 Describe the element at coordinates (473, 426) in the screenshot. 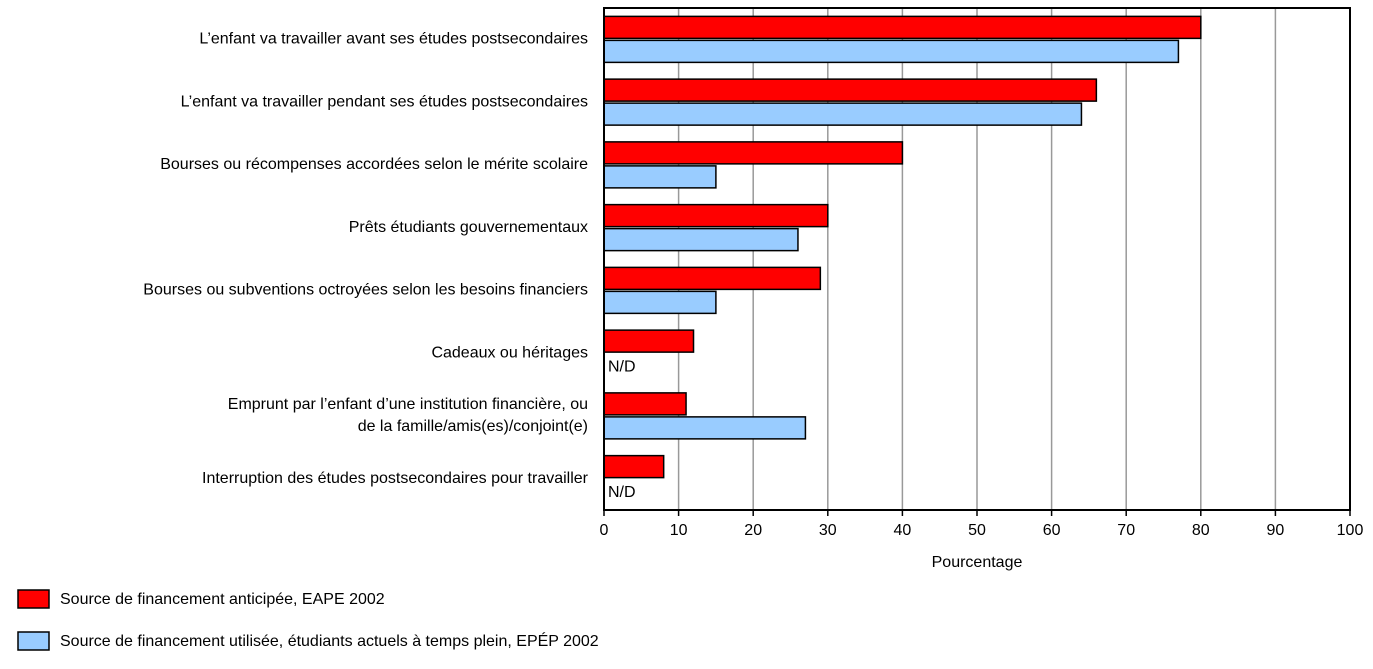

I see `y-tick-label: de la famille/amis(es)/conjoint(e)` at that location.